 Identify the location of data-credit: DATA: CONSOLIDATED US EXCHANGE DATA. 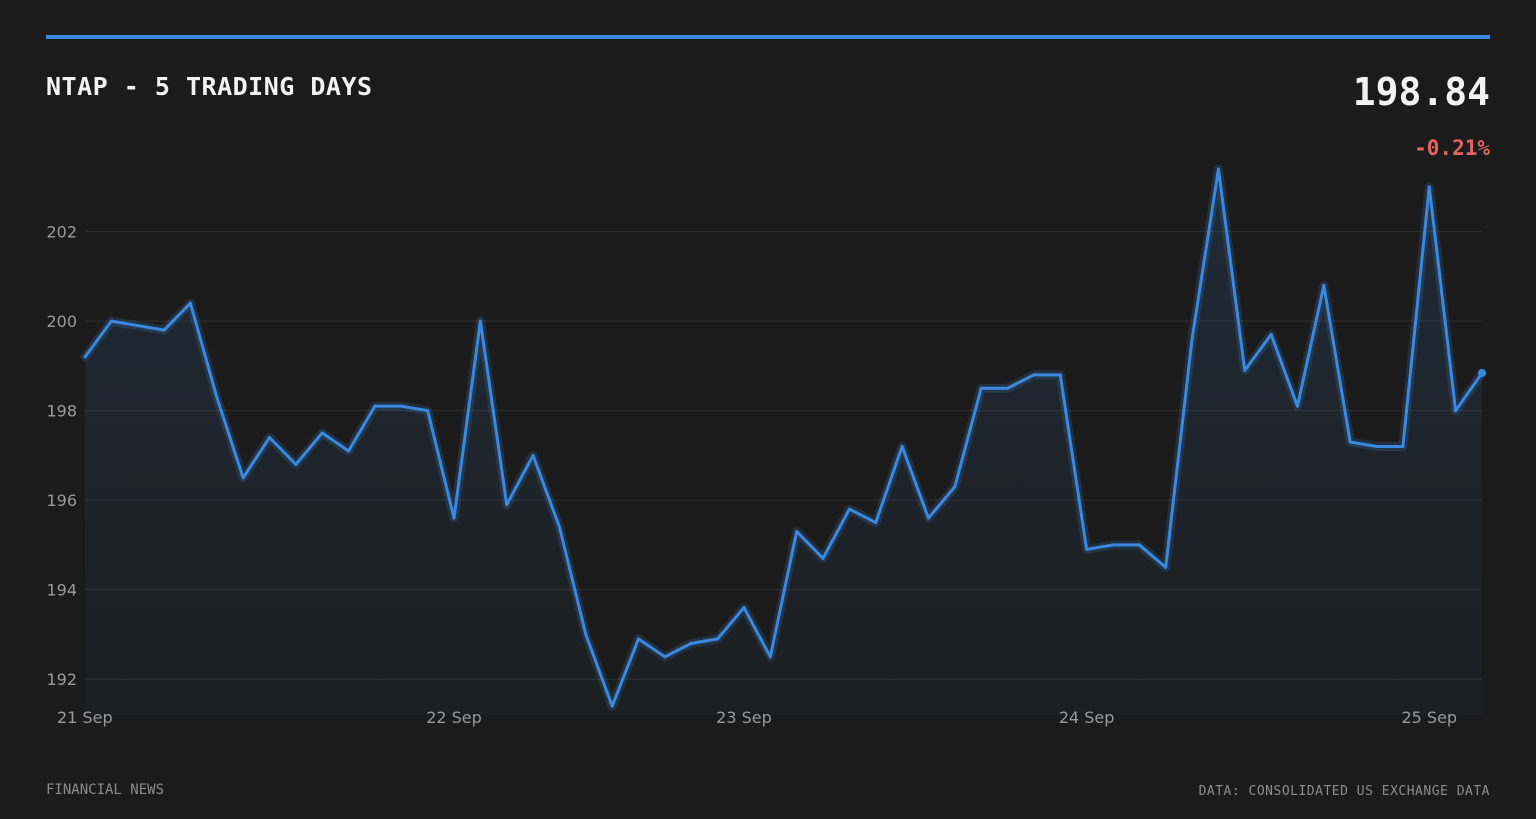
(1344, 791).